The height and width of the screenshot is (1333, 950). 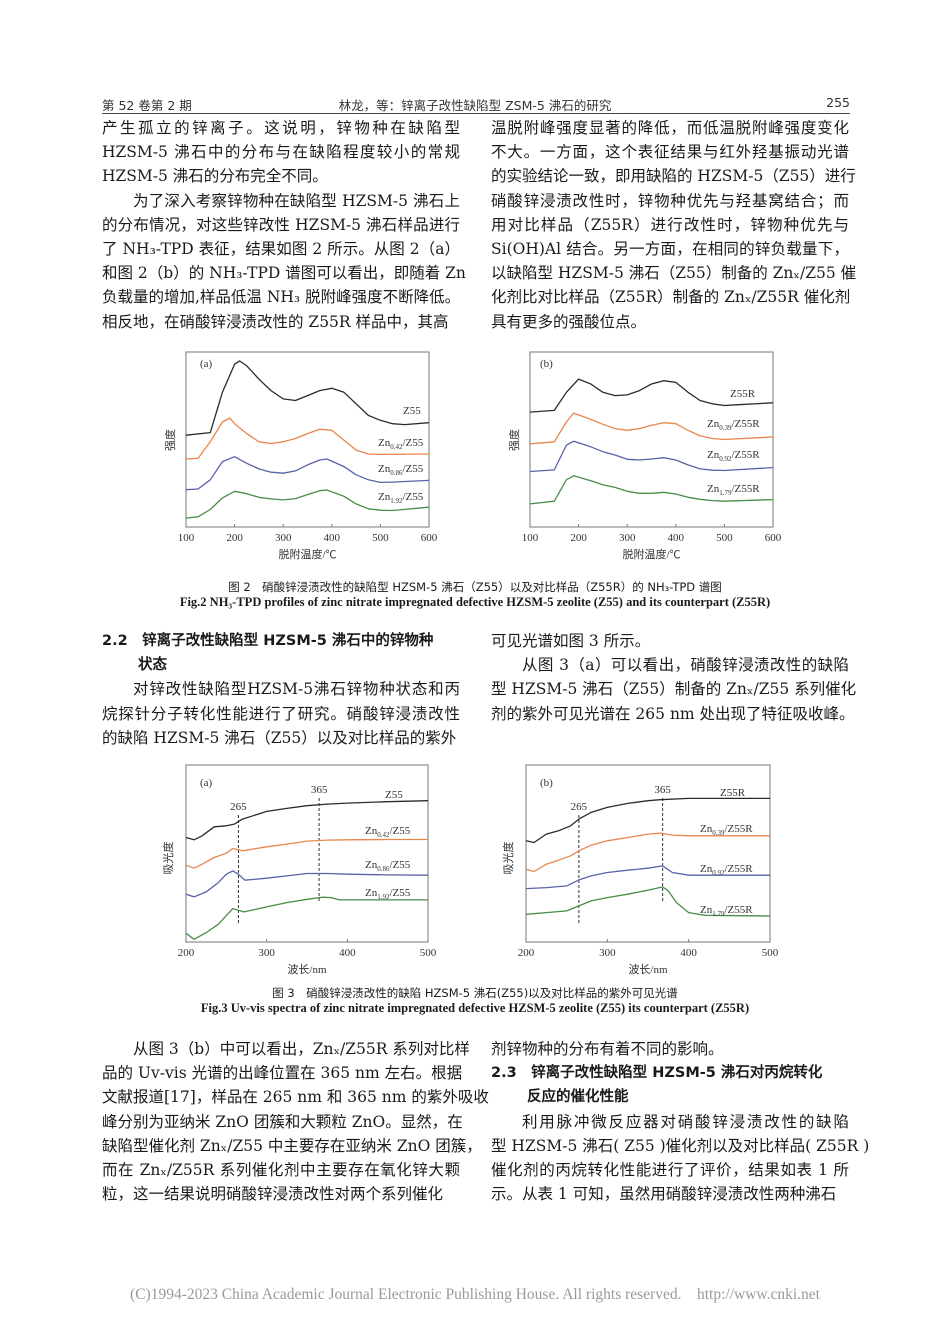 I want to click on section-heading: 2.3 锌离子改性缺陷型 HZSM-5 沸石对丙烷转化, so click(x=657, y=1073).